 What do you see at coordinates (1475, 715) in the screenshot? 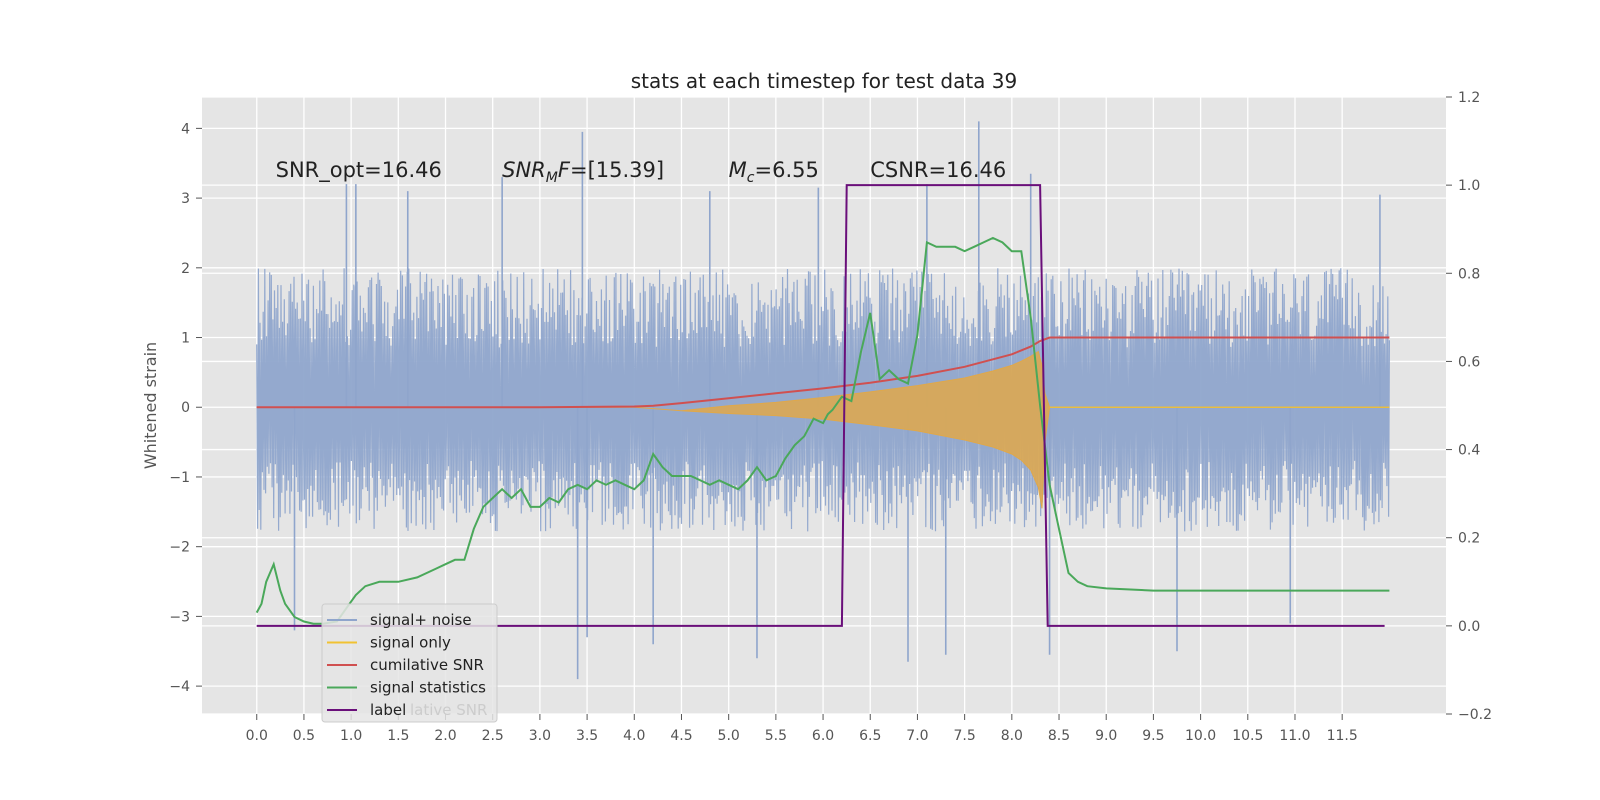
I see `y2-tick-label: −0.2` at bounding box center [1475, 715].